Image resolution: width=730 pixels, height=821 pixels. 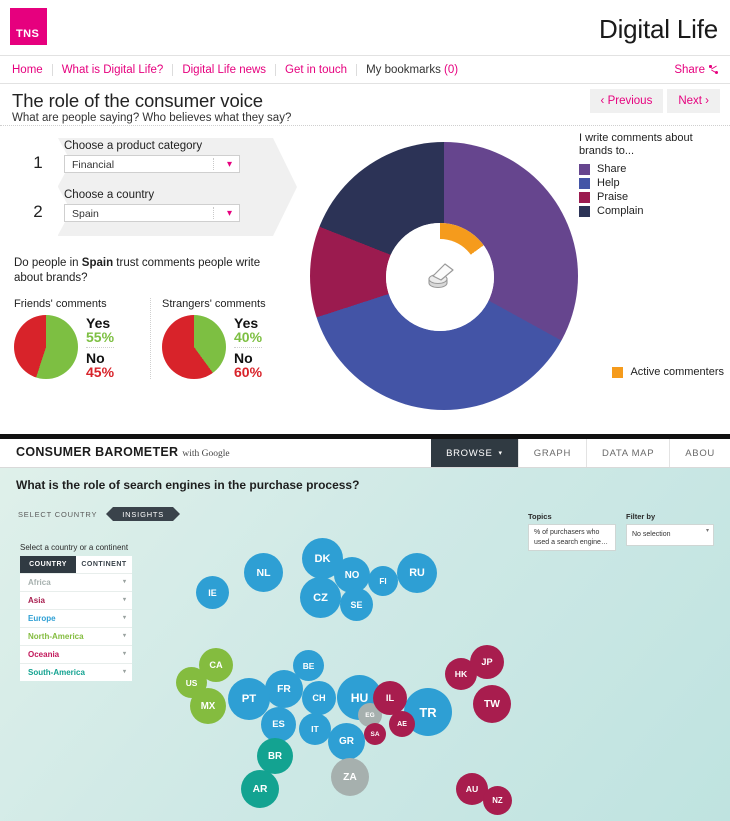 What do you see at coordinates (551, 453) in the screenshot?
I see `tab-graph: GRAPH` at bounding box center [551, 453].